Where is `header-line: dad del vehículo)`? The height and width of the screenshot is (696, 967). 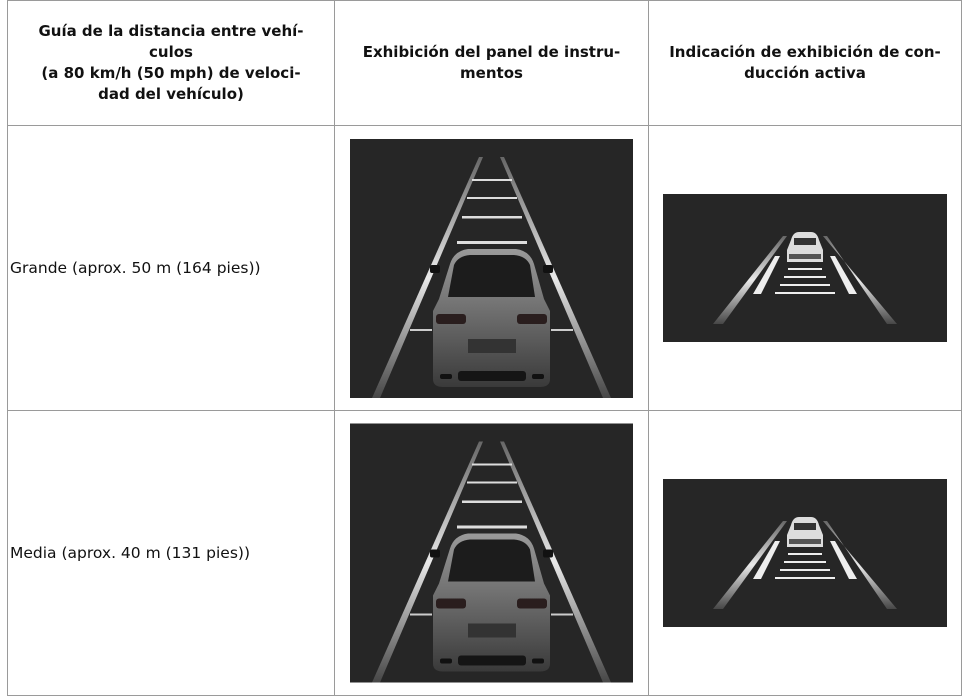
header-line: dad del vehículo) is located at coordinates (171, 94).